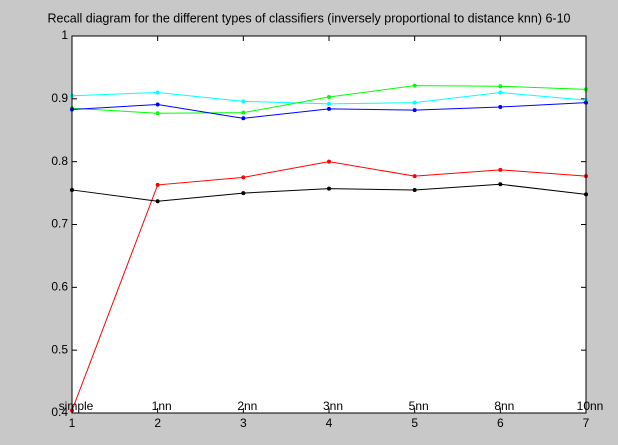  I want to click on x-tick-label: 3, so click(243, 423).